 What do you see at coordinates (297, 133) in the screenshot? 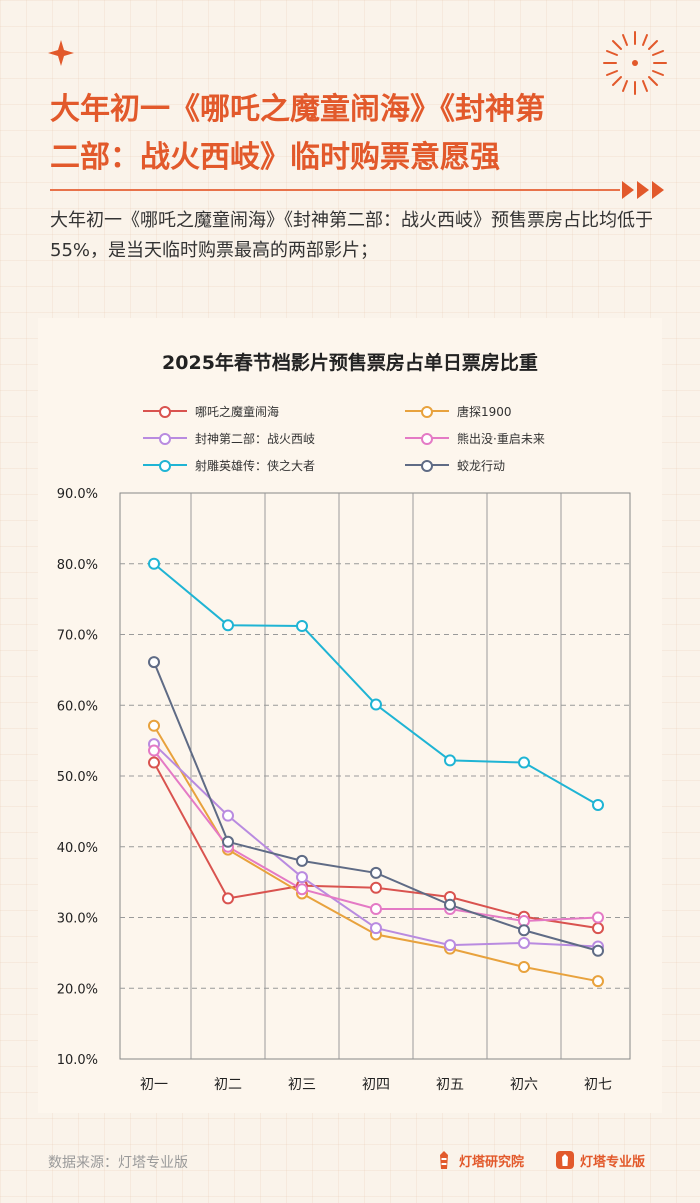
I see `page-title: 大年初一《哪吒之魔童闹海》《封神第二部：战火西岐》临时购票意愿强` at bounding box center [297, 133].